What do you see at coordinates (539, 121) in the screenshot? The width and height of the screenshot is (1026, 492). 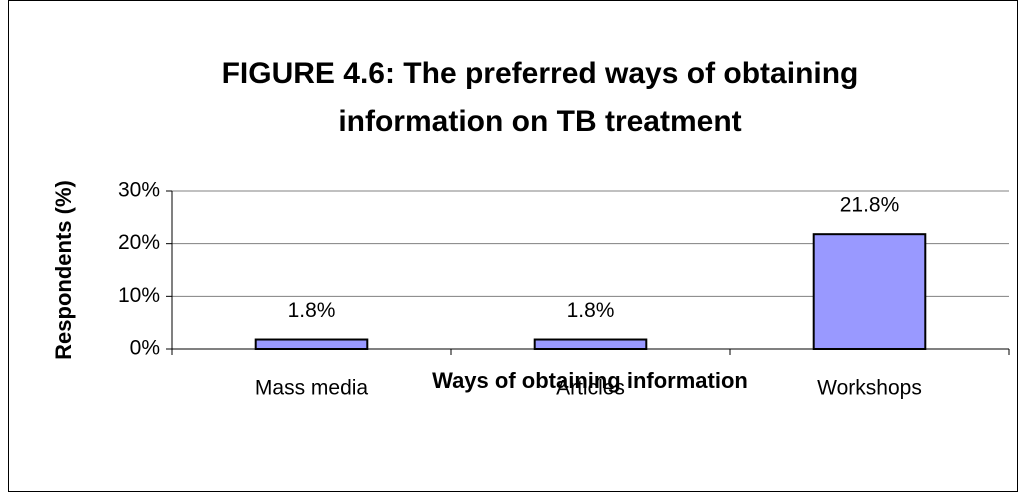 I see `chart-title: information on TB treatment` at bounding box center [539, 121].